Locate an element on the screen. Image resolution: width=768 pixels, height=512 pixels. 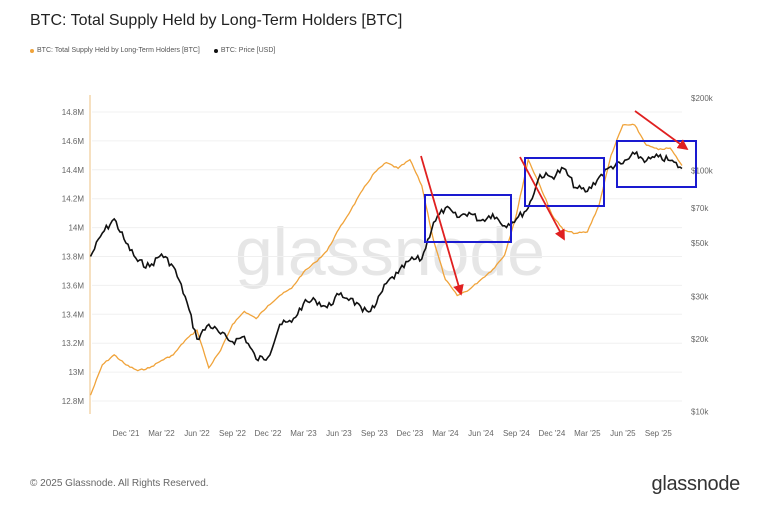
right-tick-label: $70k is located at coordinates (700, 208).